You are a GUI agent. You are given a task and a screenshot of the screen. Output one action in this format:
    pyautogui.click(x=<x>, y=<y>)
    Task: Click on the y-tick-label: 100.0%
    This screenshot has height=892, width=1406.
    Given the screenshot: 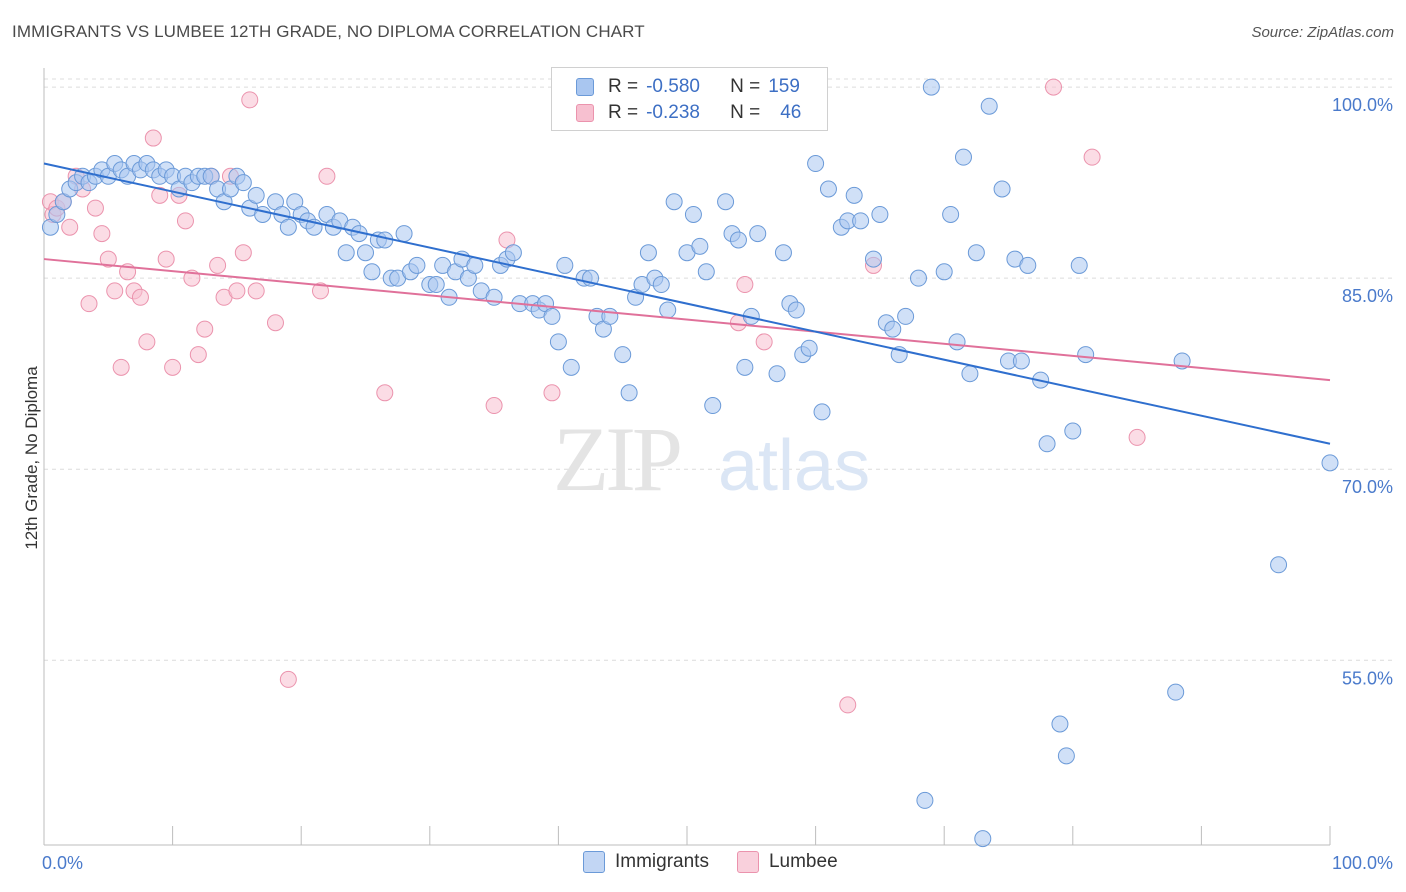 What is the action you would take?
    pyautogui.click(x=1362, y=105)
    